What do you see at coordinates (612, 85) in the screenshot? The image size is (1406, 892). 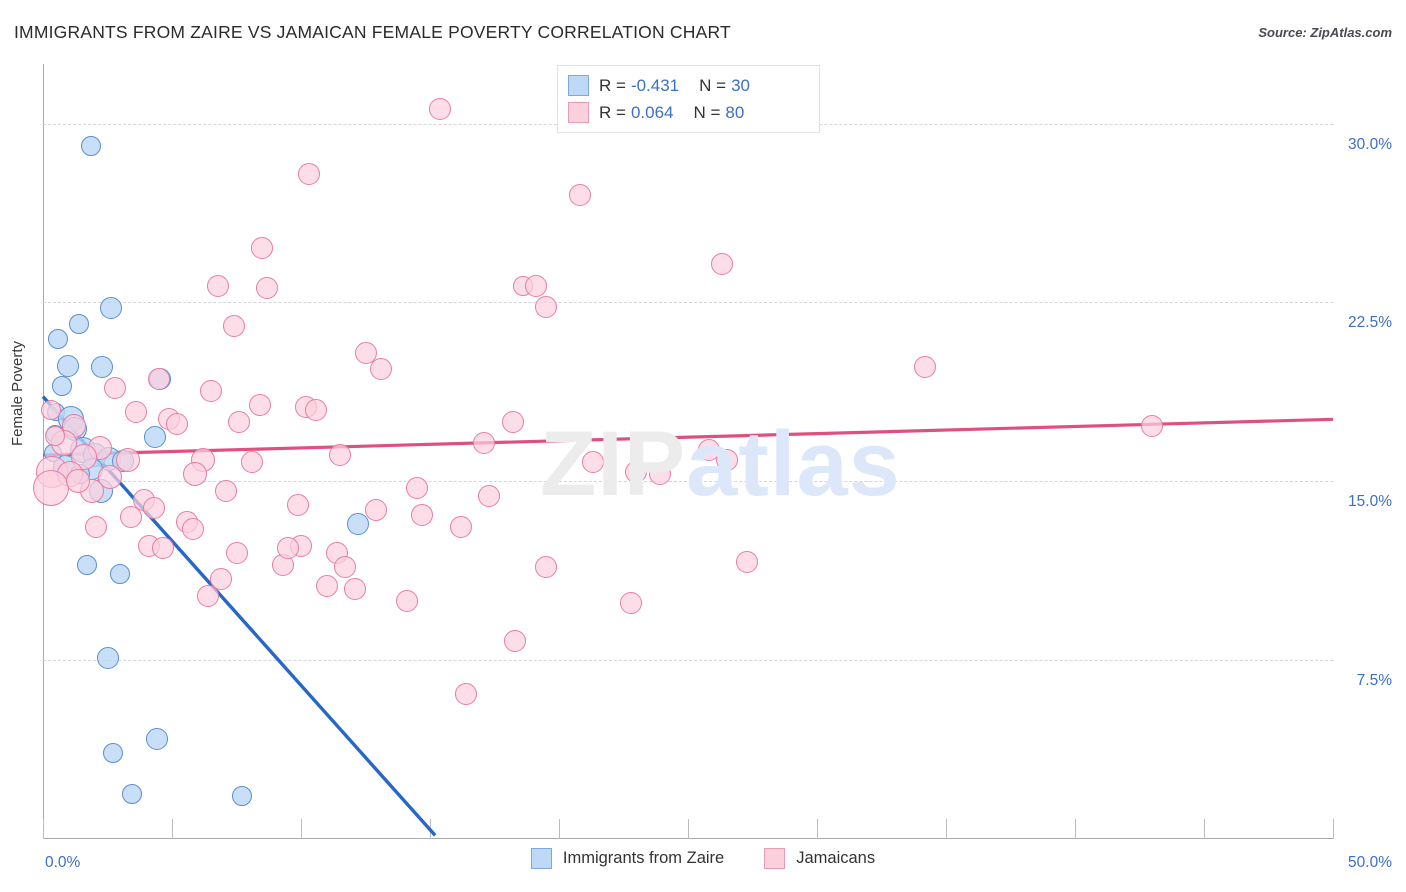 I see `r-label: R =` at bounding box center [612, 85].